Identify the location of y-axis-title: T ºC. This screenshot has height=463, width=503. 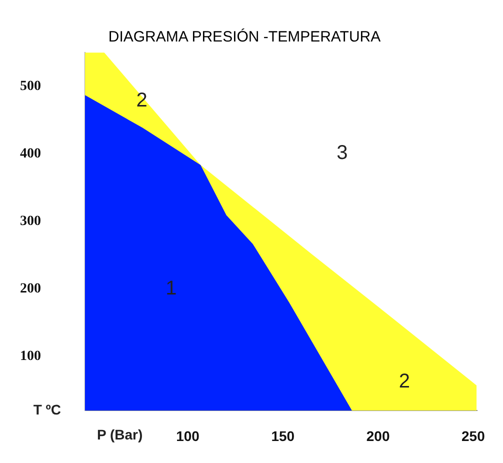
(47, 409).